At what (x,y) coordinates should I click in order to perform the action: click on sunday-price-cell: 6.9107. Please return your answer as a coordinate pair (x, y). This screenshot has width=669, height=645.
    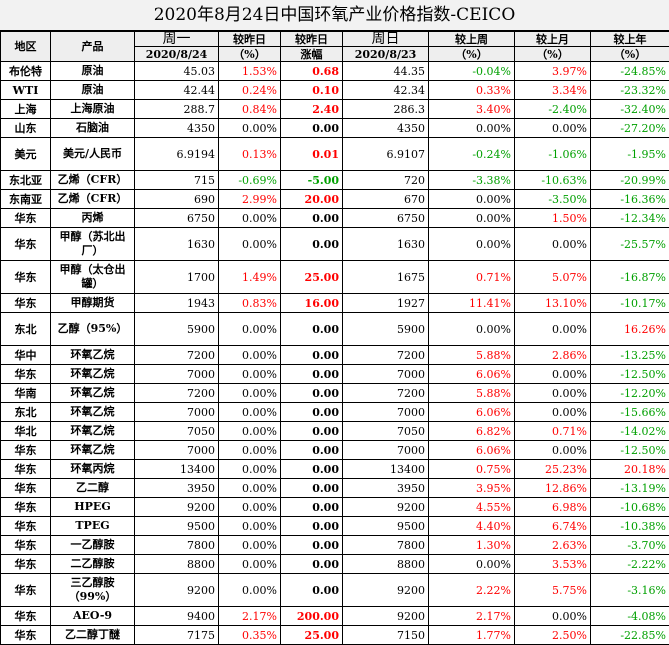
    Looking at the image, I should click on (386, 154).